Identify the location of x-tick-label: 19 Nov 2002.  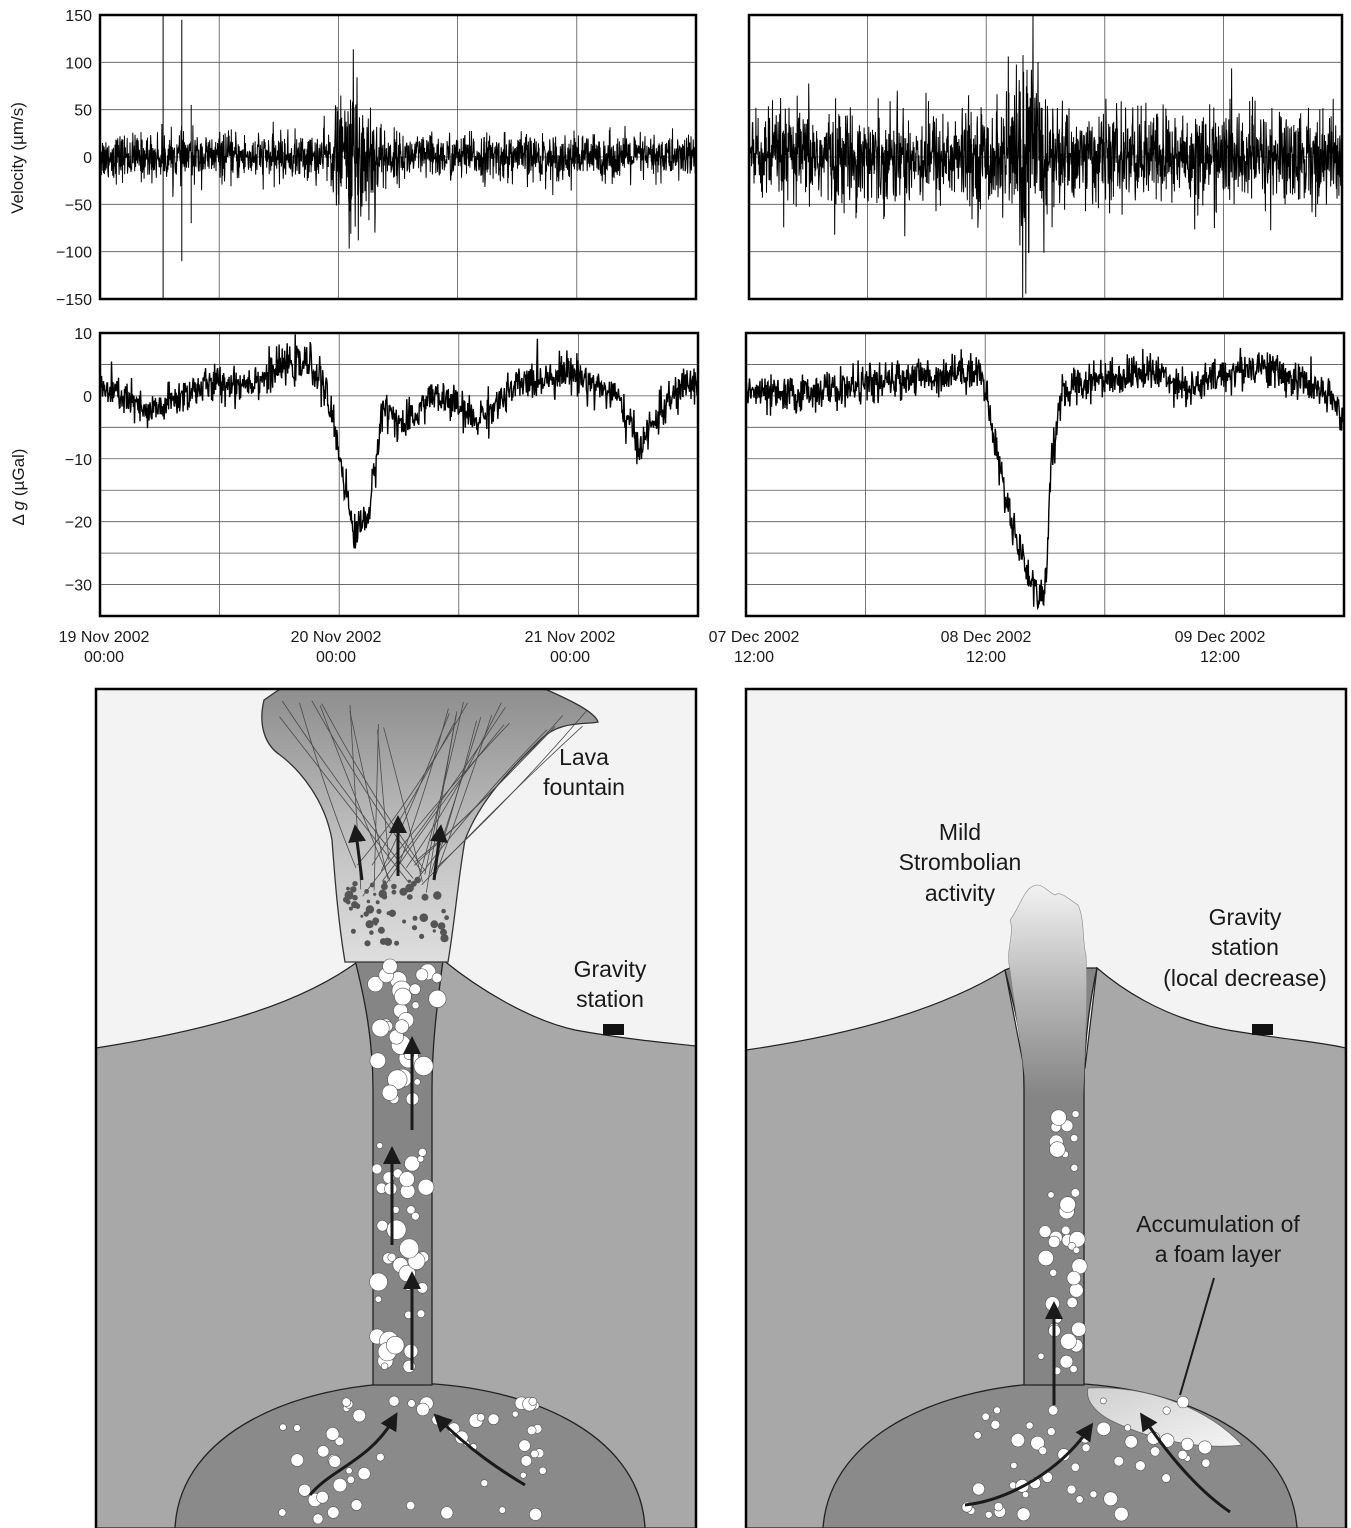
(104, 637).